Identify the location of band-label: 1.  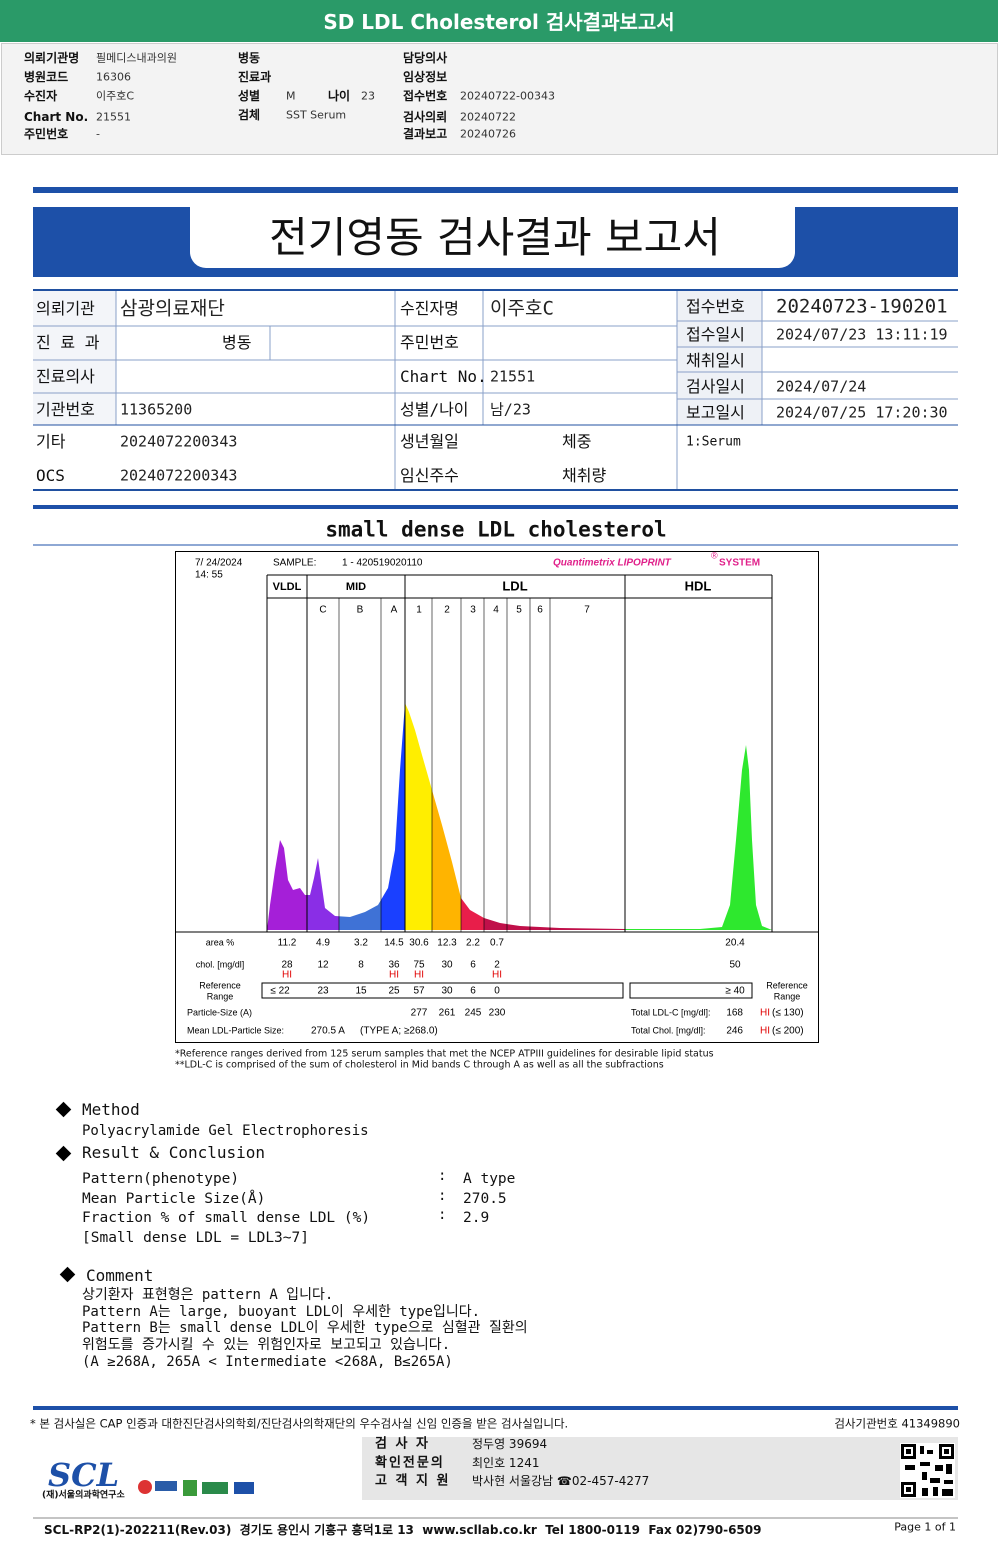
(419, 610).